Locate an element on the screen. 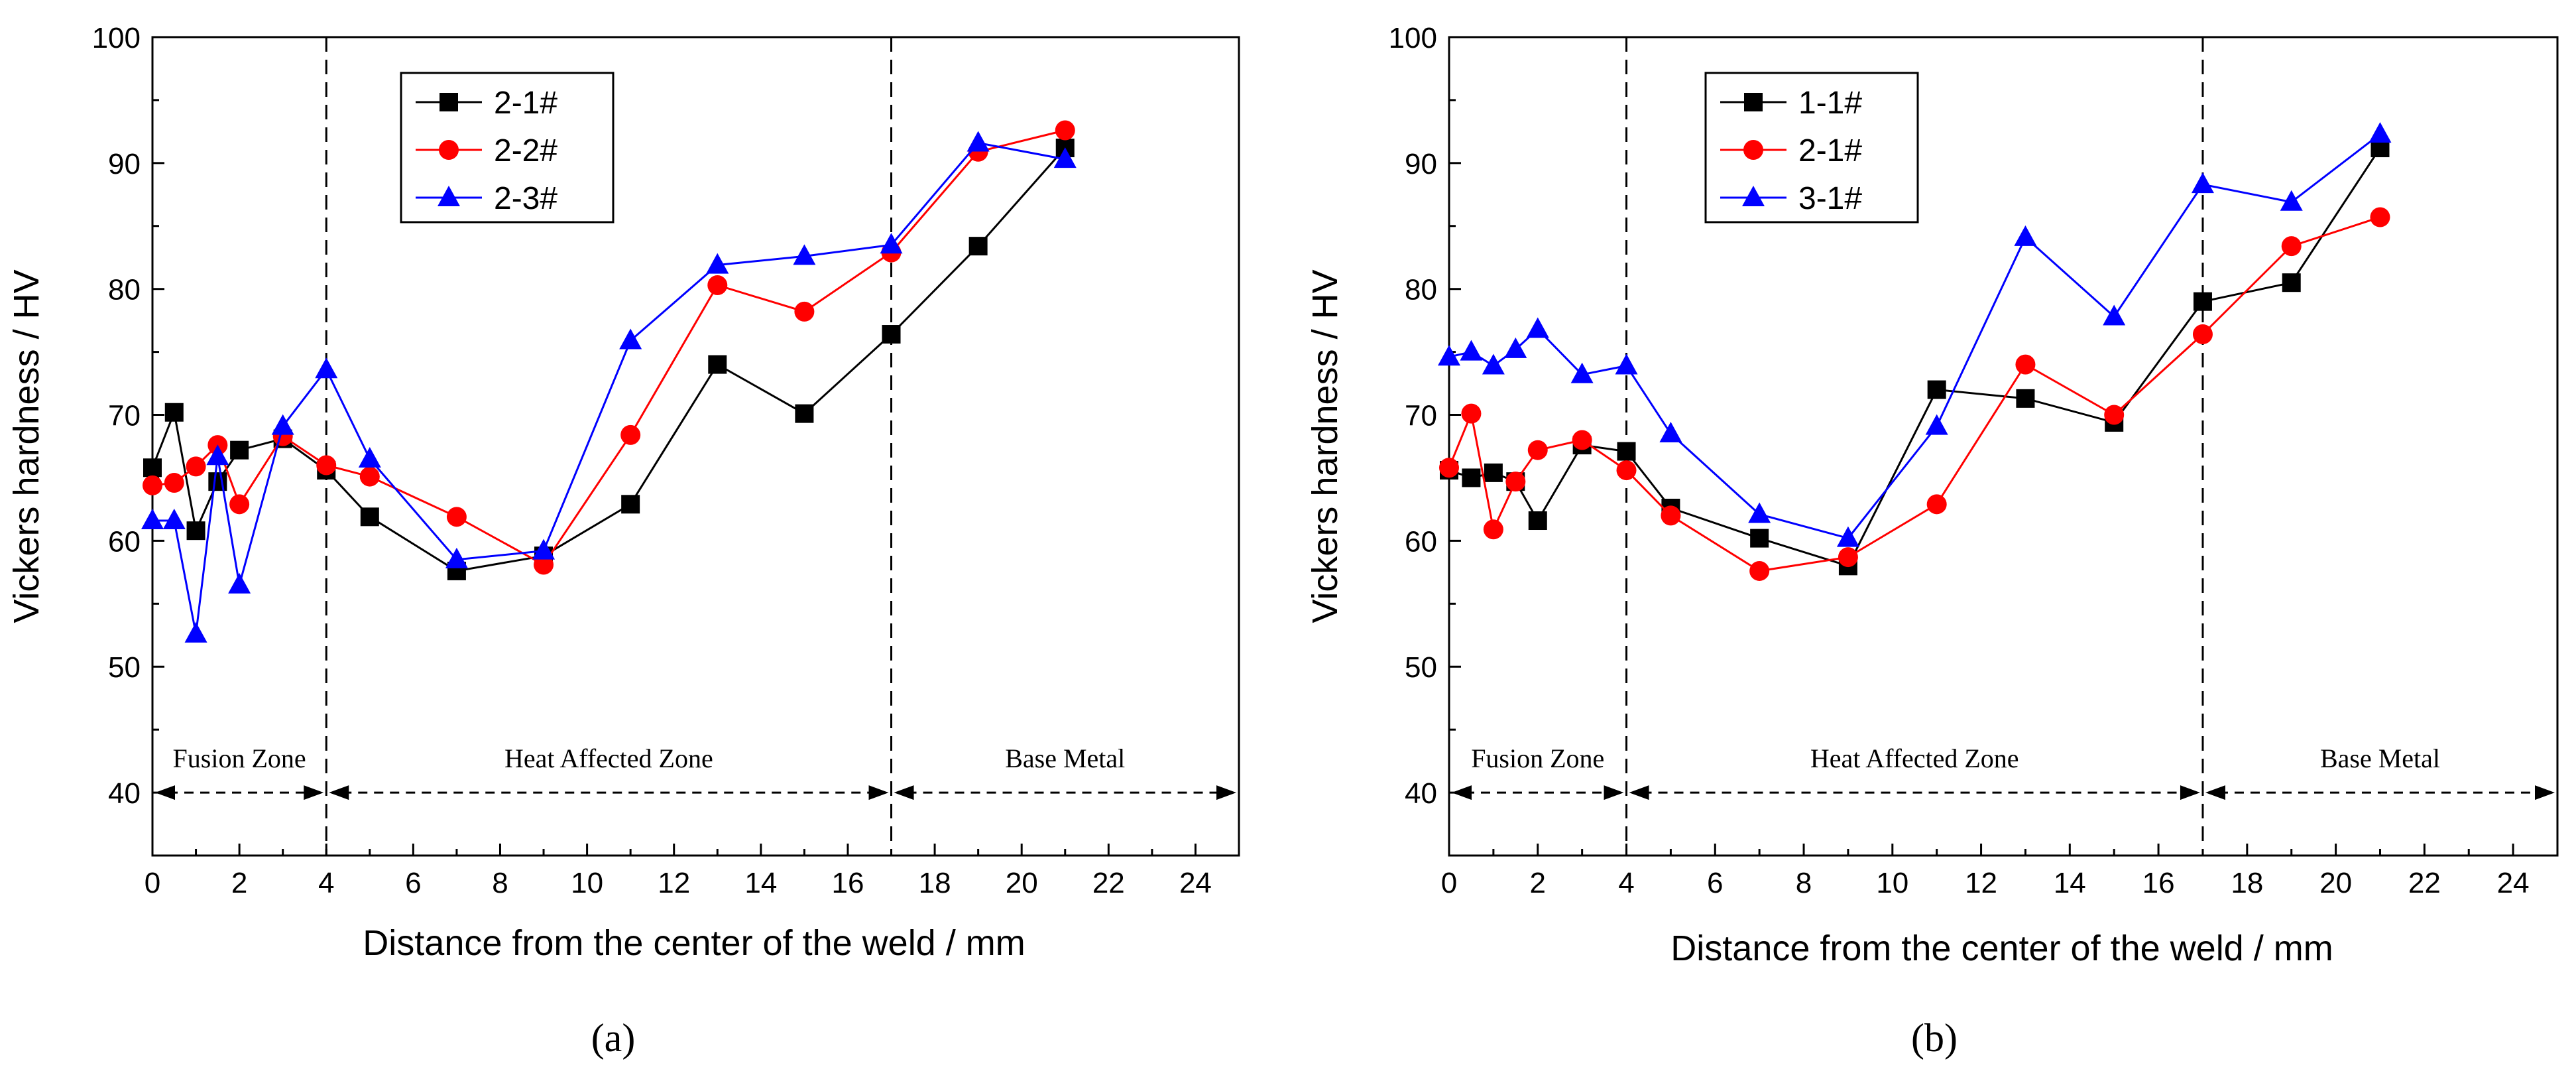 Image resolution: width=2576 pixels, height=1083 pixels. y-tick-label: 50 is located at coordinates (125, 667).